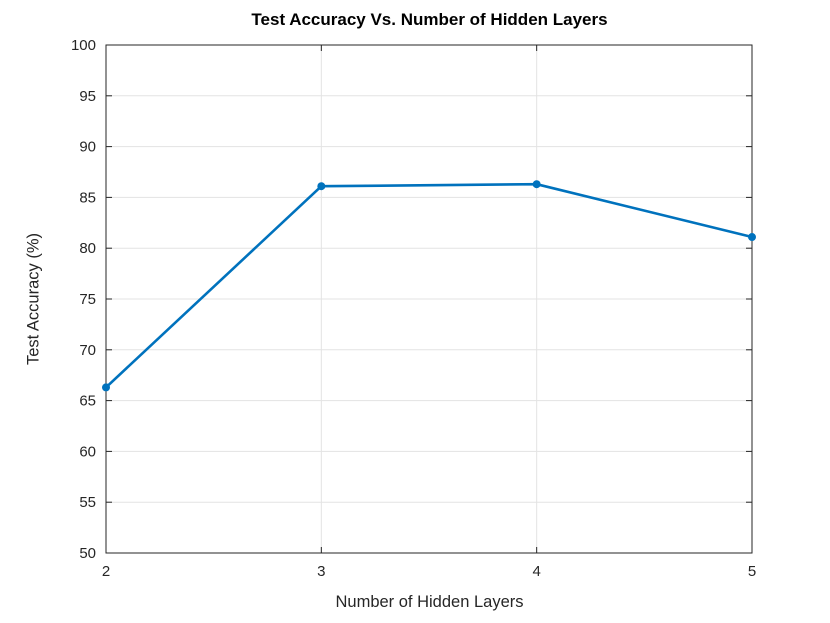  Describe the element at coordinates (87, 401) in the screenshot. I see `y-tick-label: 65` at that location.